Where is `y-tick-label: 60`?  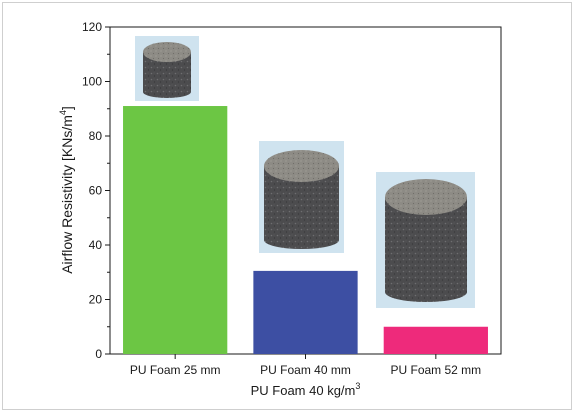
y-tick-label: 60 is located at coordinates (96, 191).